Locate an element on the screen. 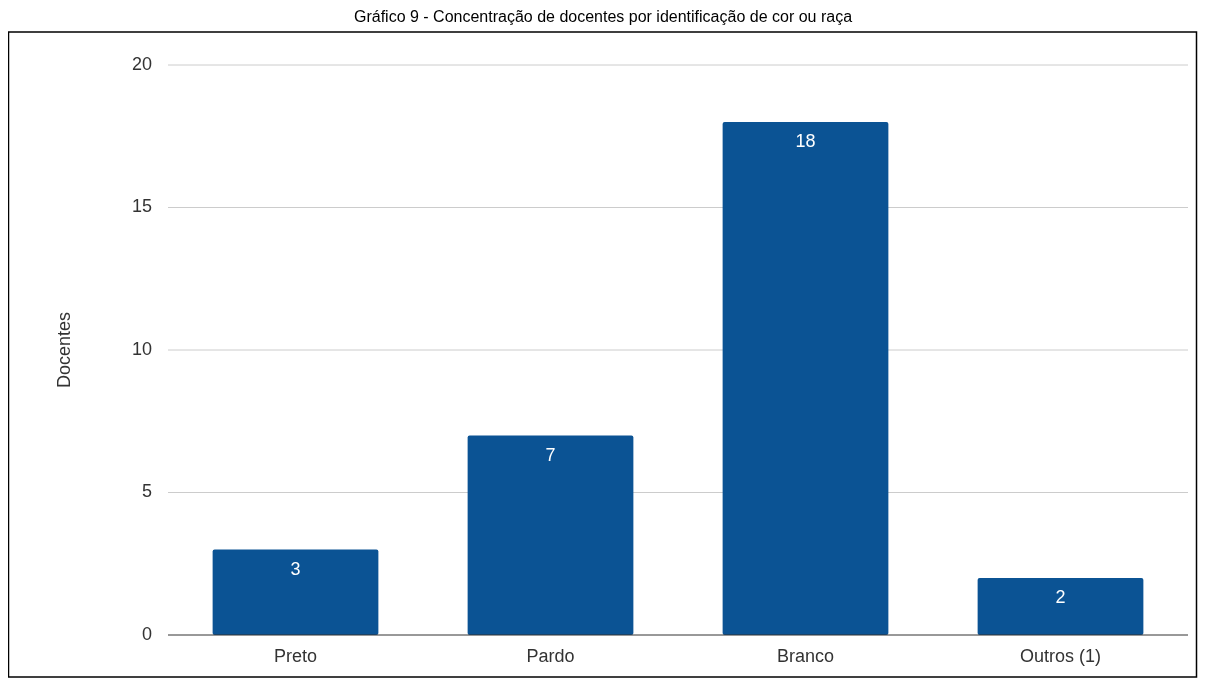 The image size is (1206, 686). y-tick-label: 0 is located at coordinates (146, 633).